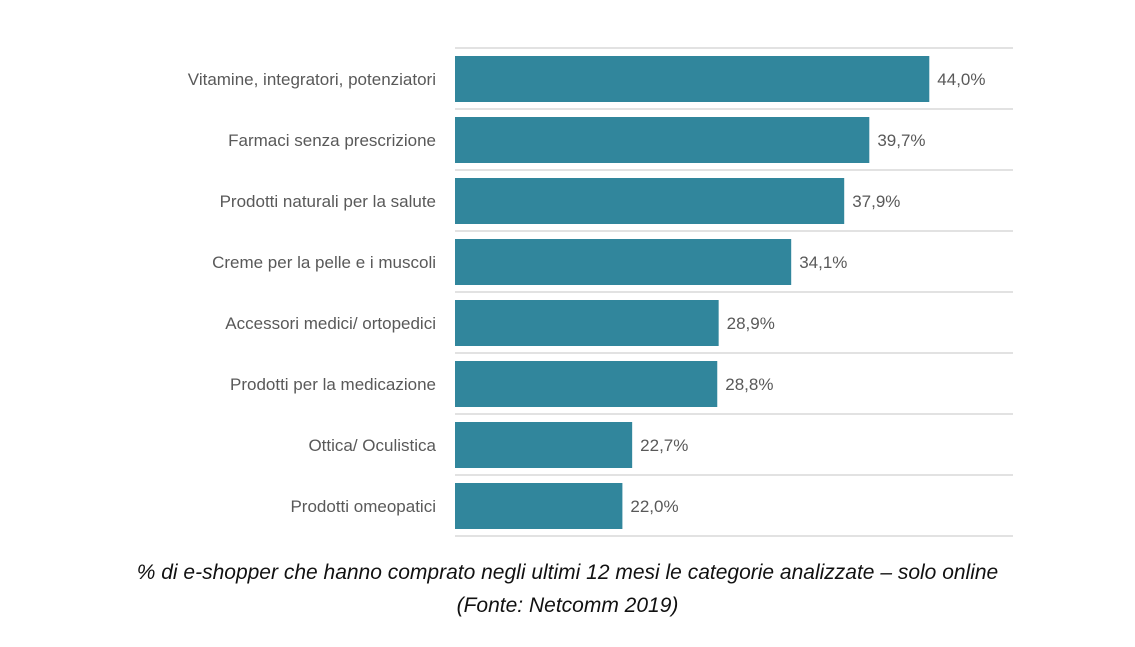  Describe the element at coordinates (901, 140) in the screenshot. I see `data-label: 39,7%` at that location.